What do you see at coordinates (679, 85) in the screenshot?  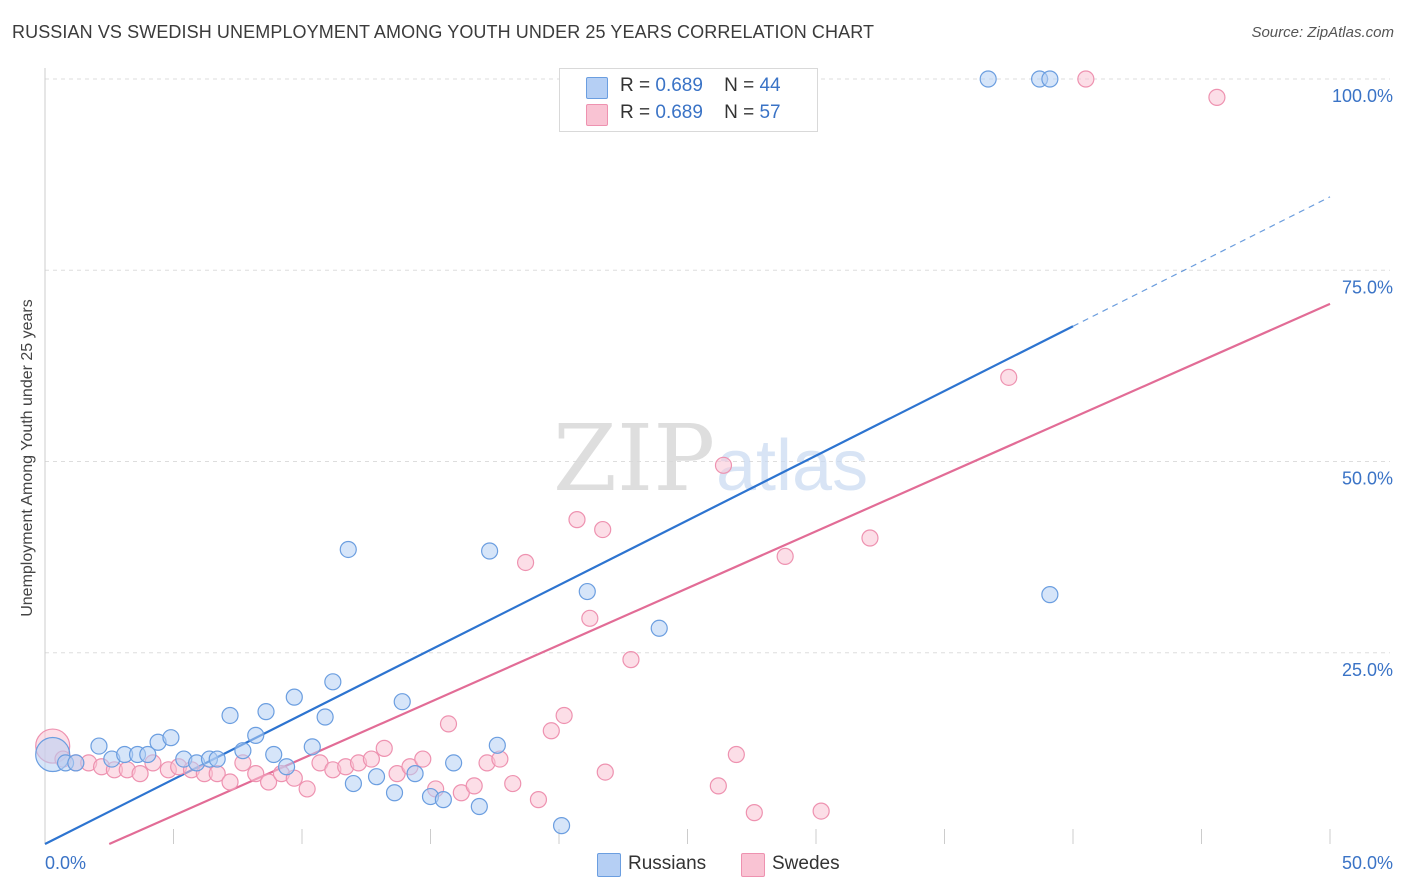 I see `russians-r-value: 0.689` at bounding box center [679, 85].